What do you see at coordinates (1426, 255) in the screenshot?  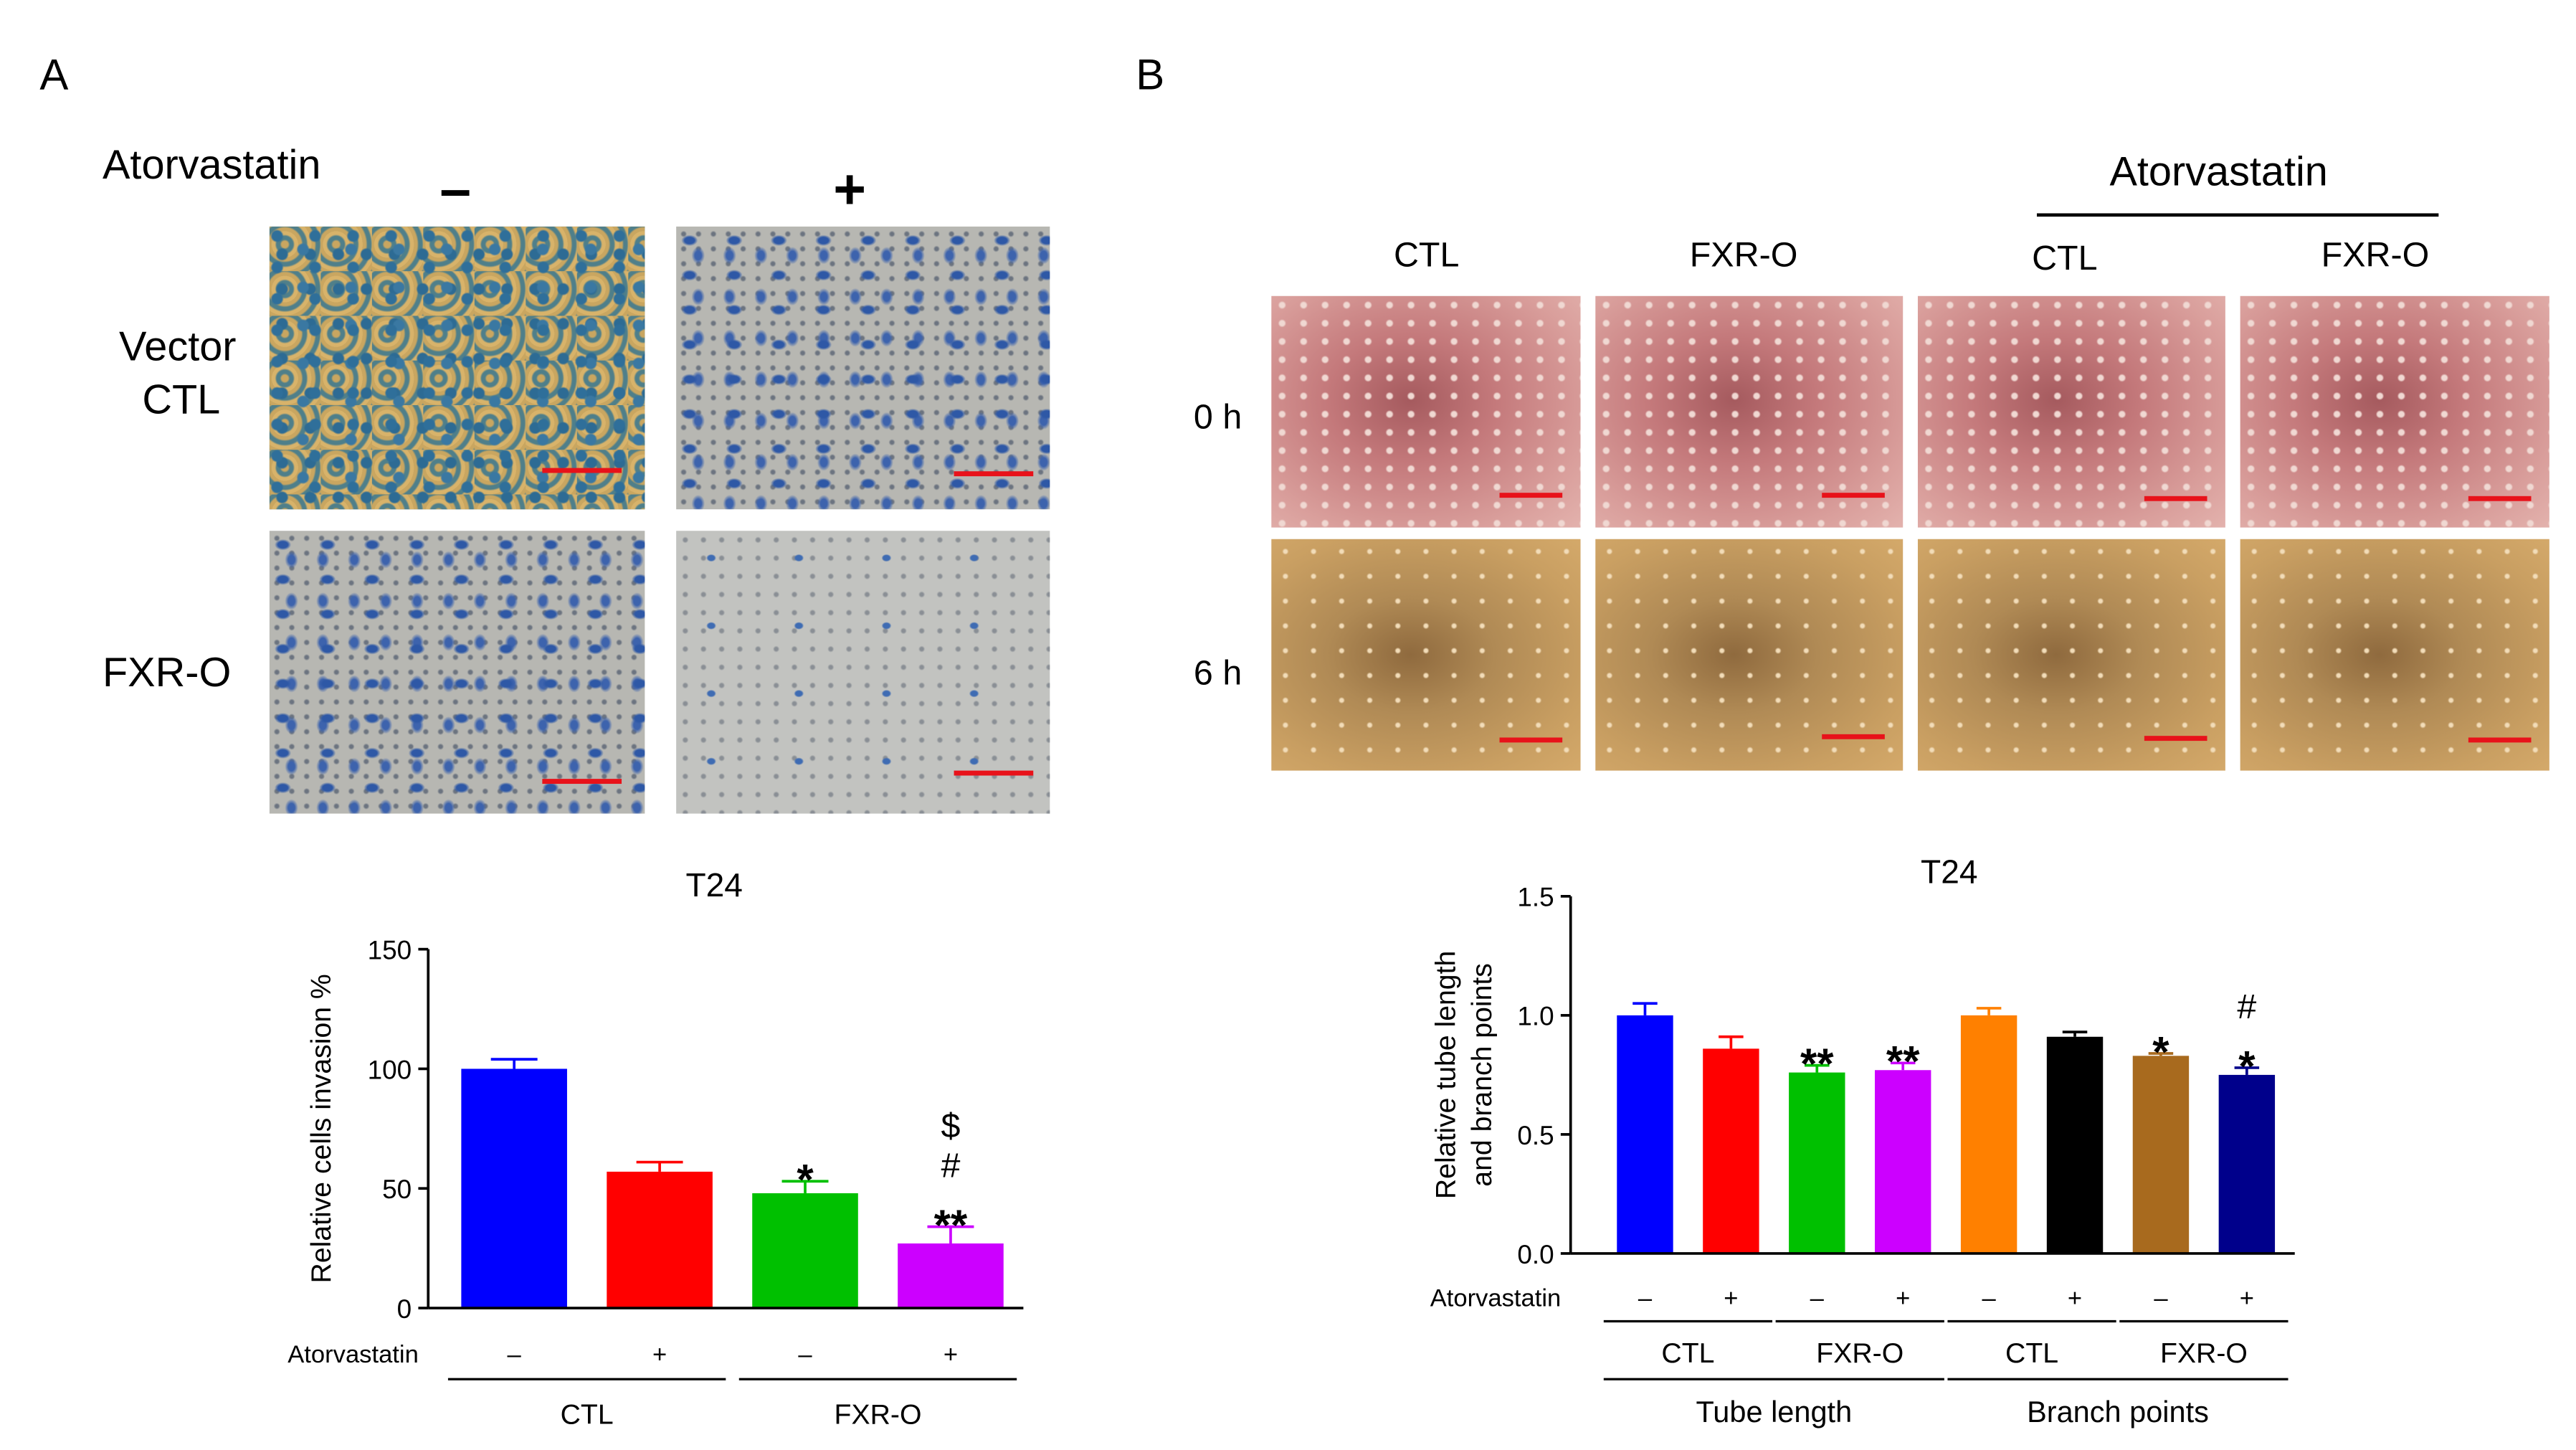 I see `panel-b-col-header-1: CTL` at bounding box center [1426, 255].